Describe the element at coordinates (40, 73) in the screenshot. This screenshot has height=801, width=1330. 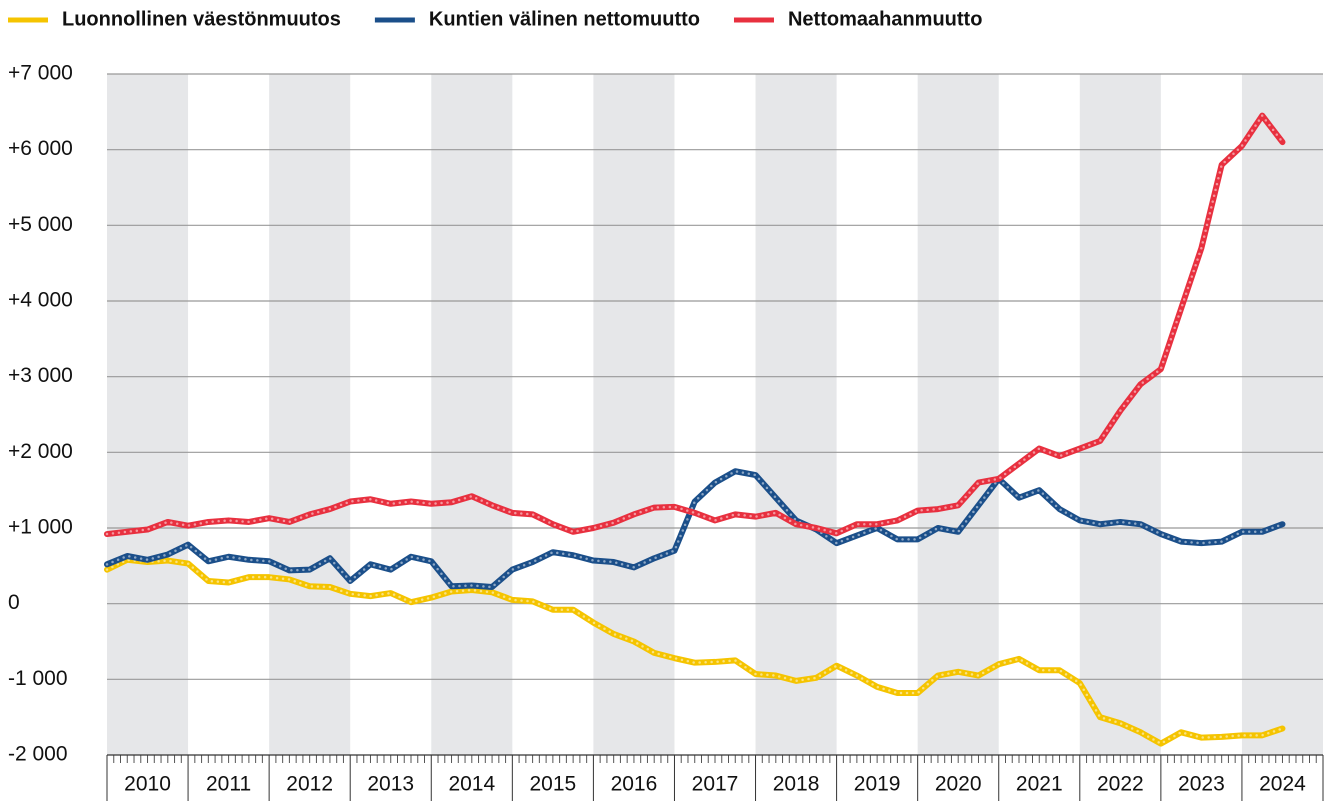
I see `y-tick-label: +7 000` at that location.